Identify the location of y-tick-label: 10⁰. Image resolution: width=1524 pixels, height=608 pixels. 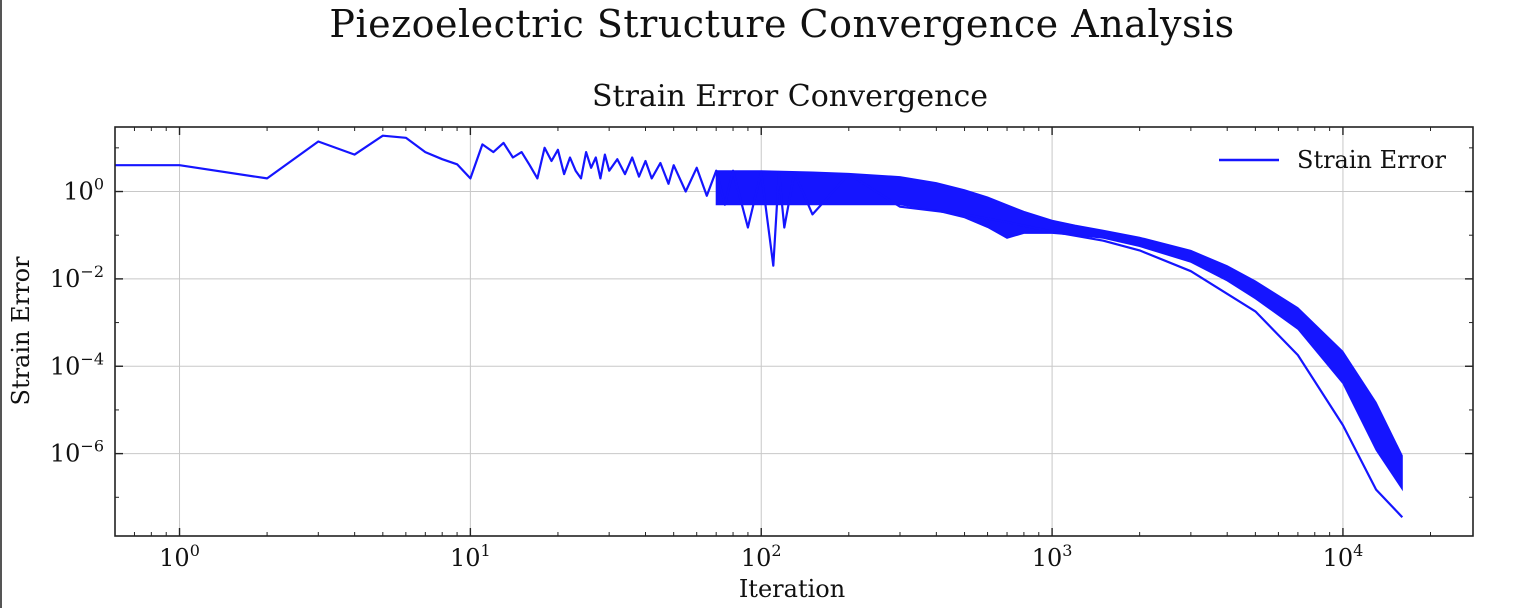
(83, 190).